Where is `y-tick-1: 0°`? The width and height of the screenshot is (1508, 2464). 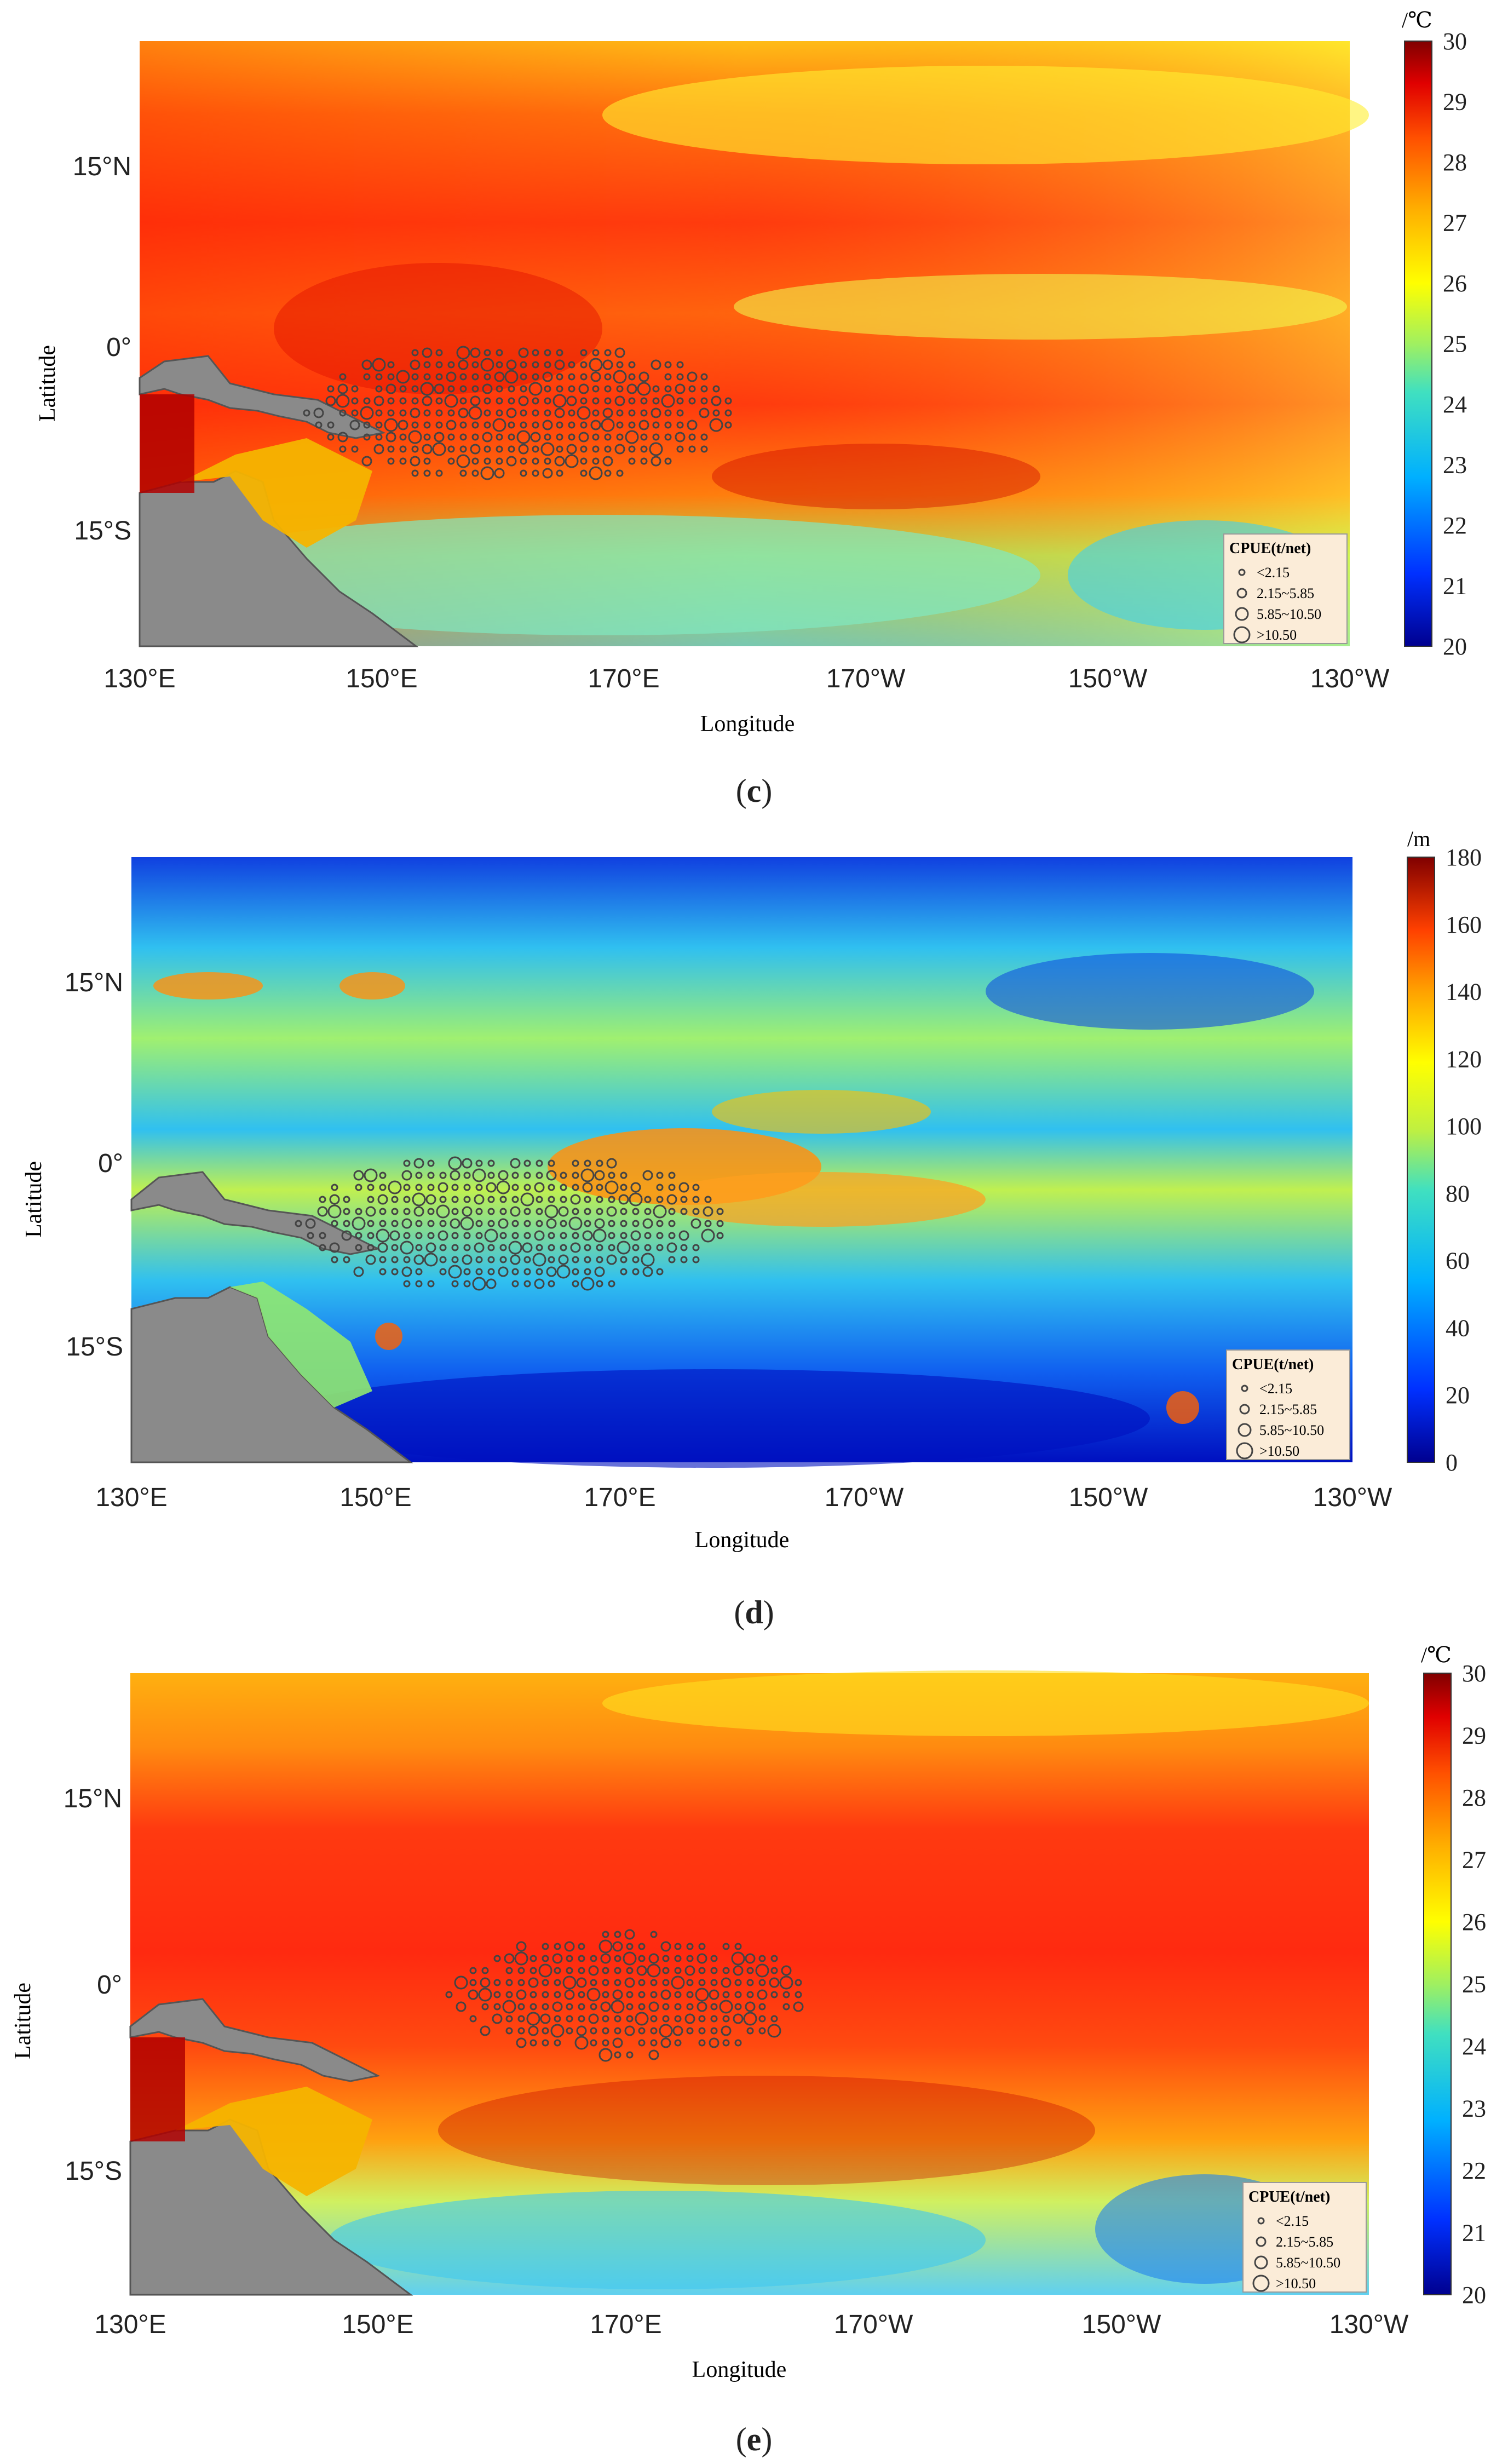 y-tick-1: 0° is located at coordinates (119, 347).